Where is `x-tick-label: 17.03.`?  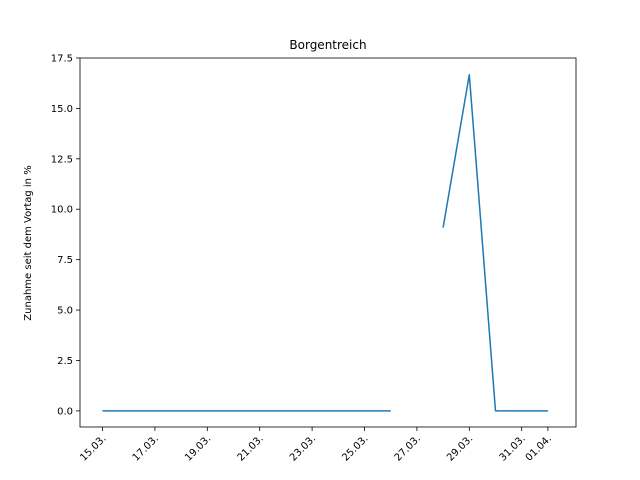
x-tick-label: 17.03. is located at coordinates (146, 448).